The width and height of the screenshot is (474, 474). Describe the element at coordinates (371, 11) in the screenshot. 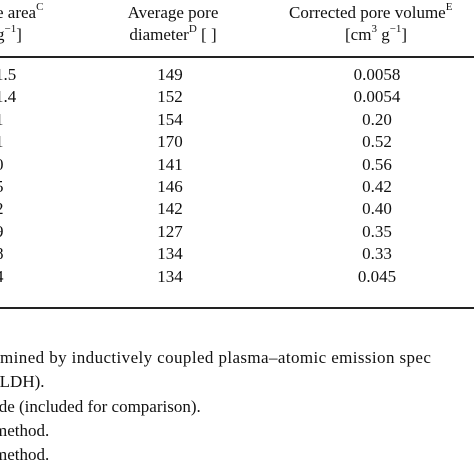

I see `header-corrected-pore-volume-line1: Corrected pore volumeE` at that location.